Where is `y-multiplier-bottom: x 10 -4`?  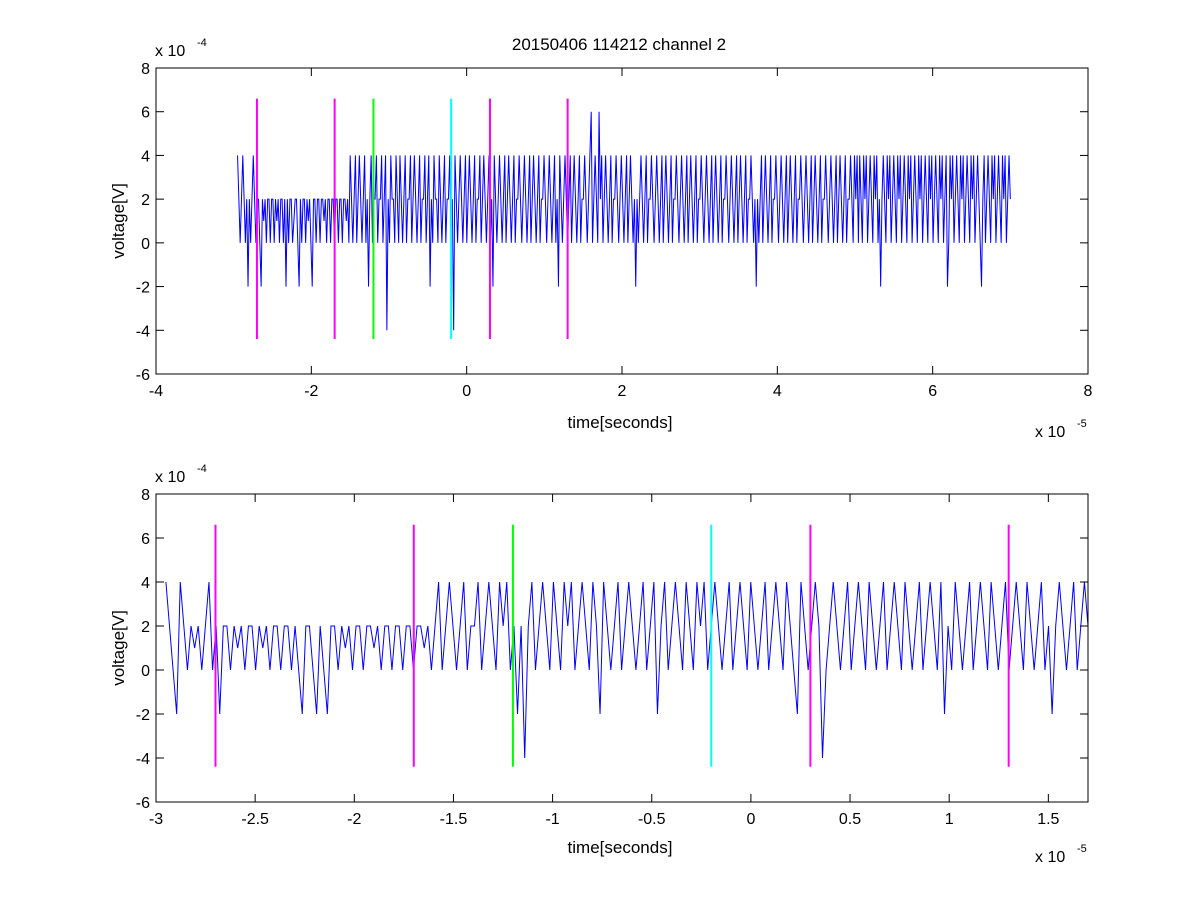
y-multiplier-bottom: x 10 -4 is located at coordinates (181, 474).